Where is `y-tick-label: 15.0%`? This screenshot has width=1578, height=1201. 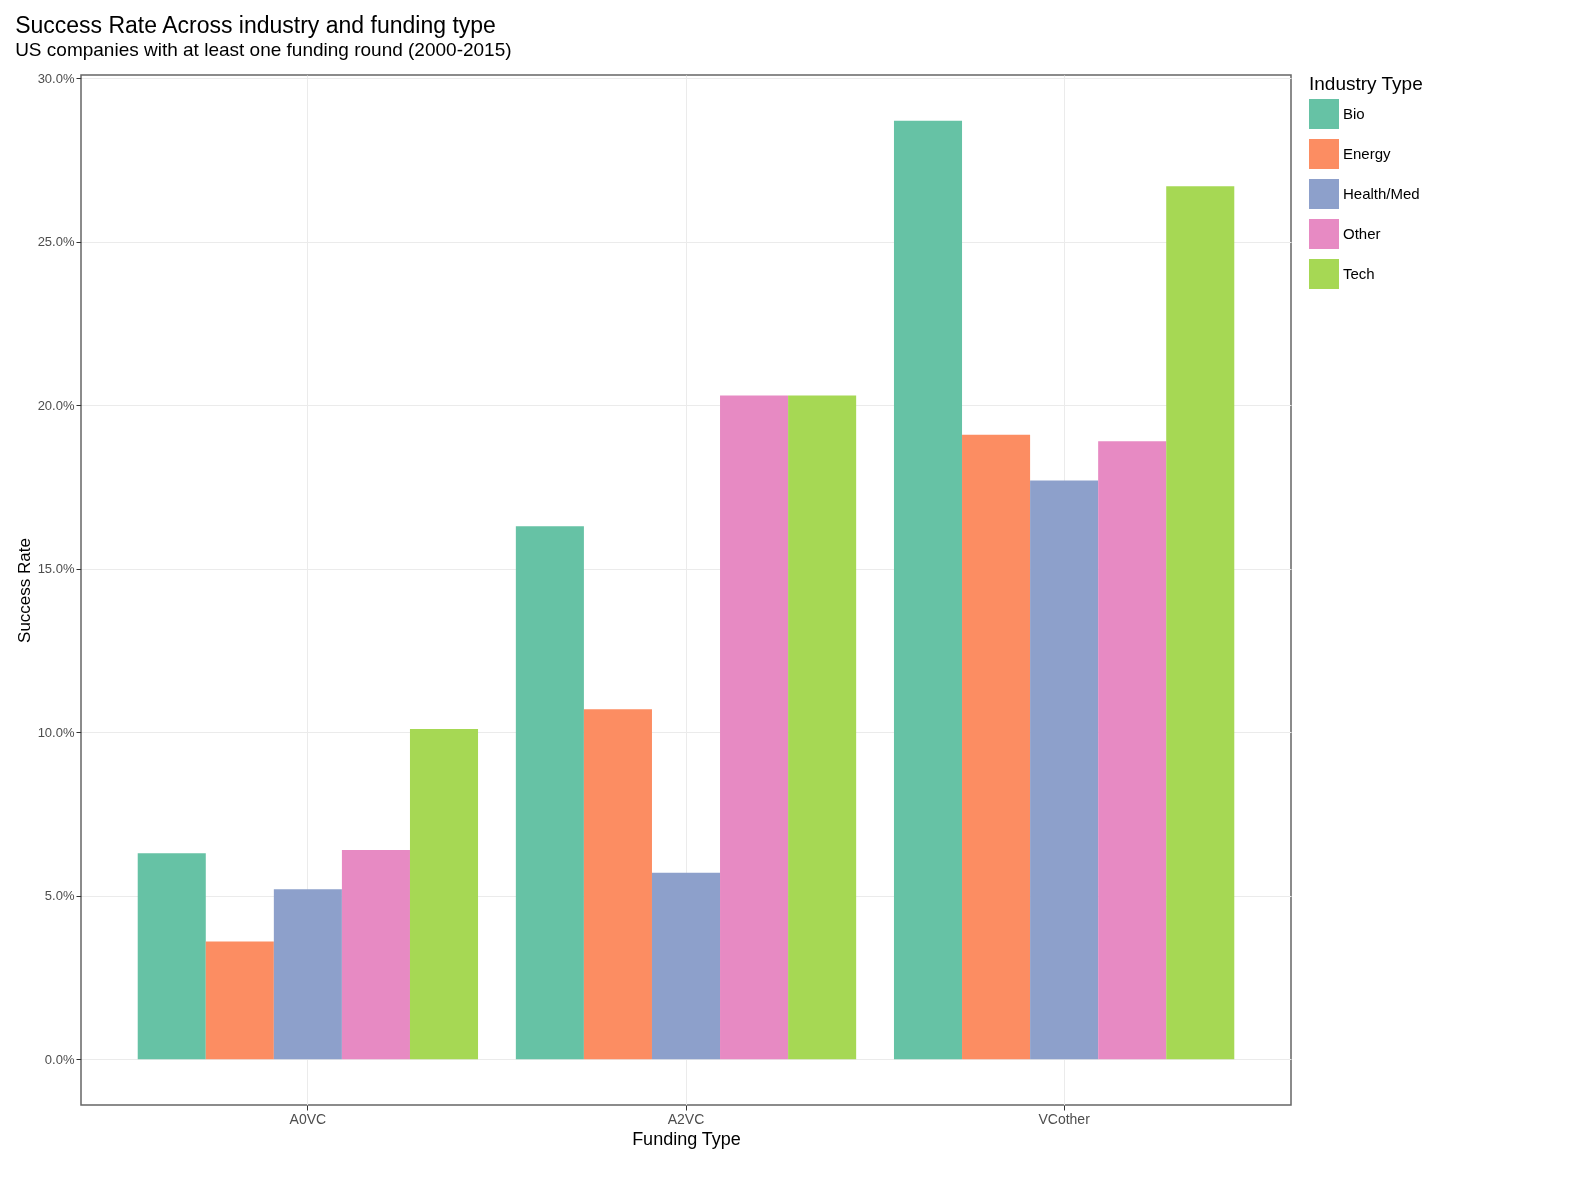
y-tick-label: 15.0% is located at coordinates (56, 569).